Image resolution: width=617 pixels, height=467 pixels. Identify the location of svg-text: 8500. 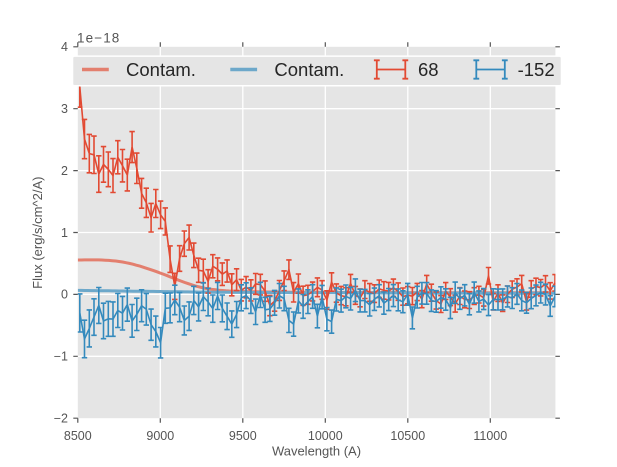
(78, 436).